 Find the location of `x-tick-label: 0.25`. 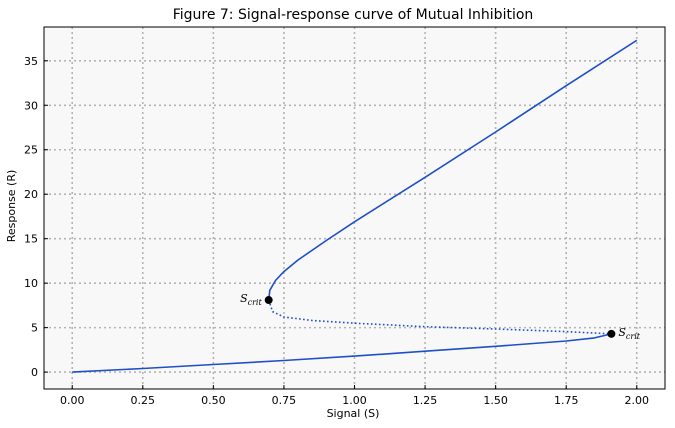

x-tick-label: 0.25 is located at coordinates (143, 400).